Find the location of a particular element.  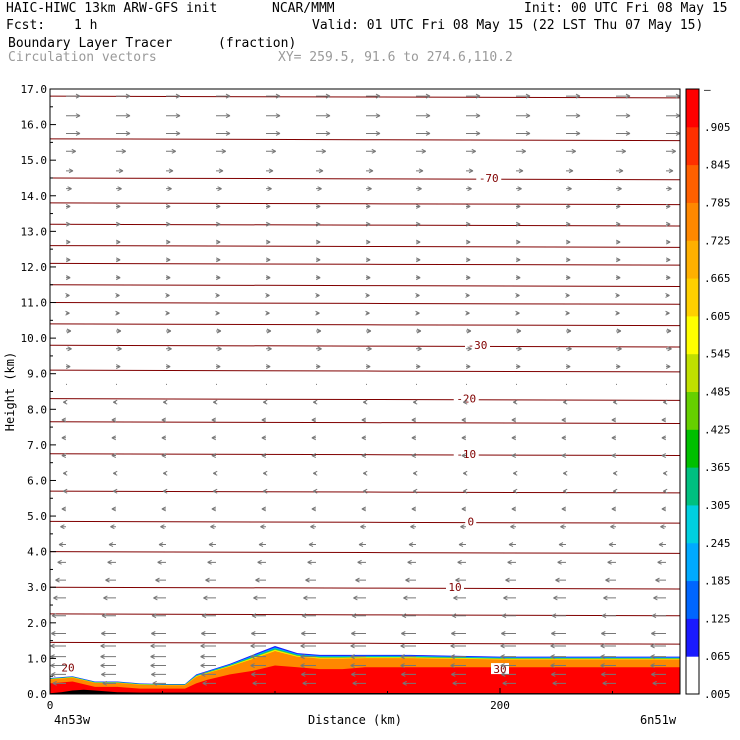

colorbar-label: .845 is located at coordinates (717, 165).